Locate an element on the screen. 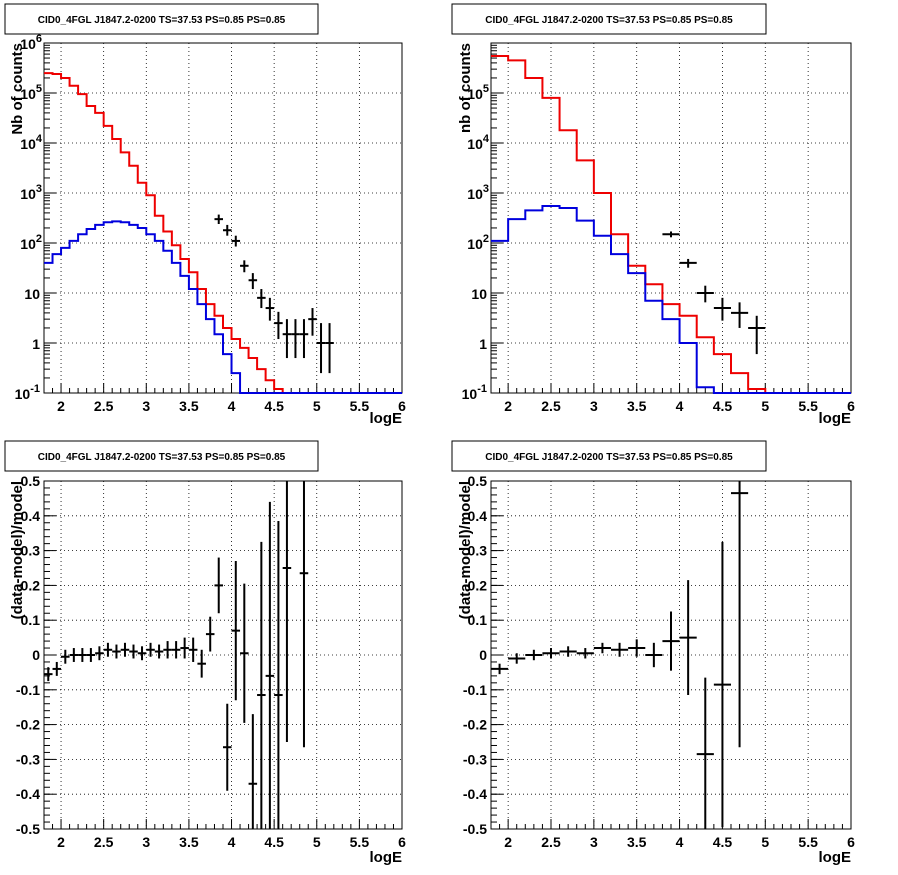 The height and width of the screenshot is (875, 898). y-axis-label: Nb of counts is located at coordinates (17, 89).